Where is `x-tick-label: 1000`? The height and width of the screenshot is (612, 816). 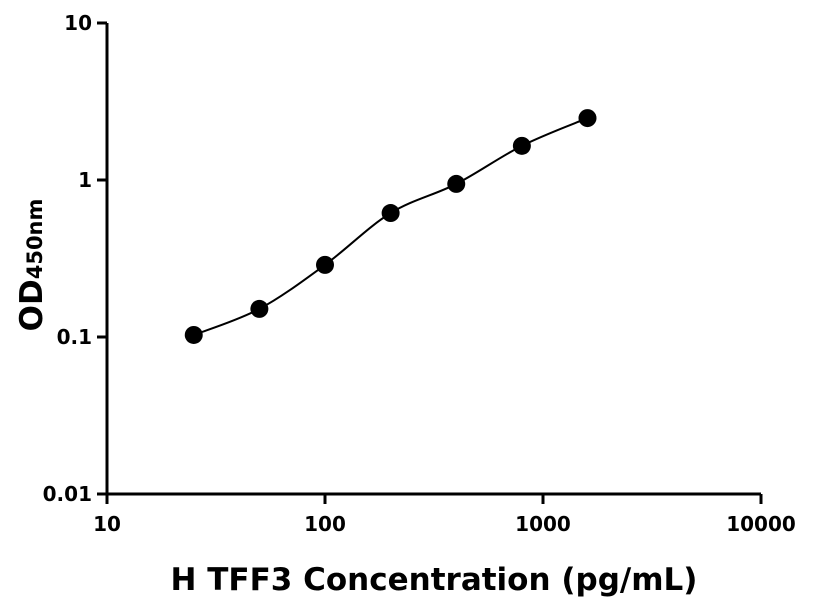 x-tick-label: 1000 is located at coordinates (543, 524).